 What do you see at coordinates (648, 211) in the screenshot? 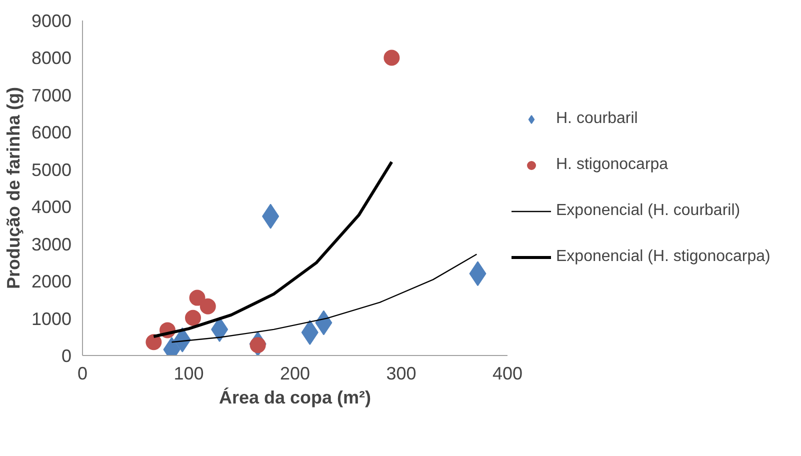
I see `legend-label: Exponencial (H. courbaril)` at bounding box center [648, 211].